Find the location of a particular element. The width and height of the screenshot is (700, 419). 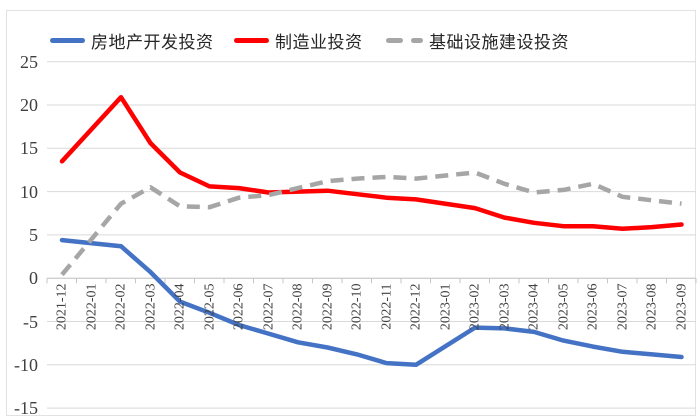

x-tick-label: 2022-12 is located at coordinates (416, 307).